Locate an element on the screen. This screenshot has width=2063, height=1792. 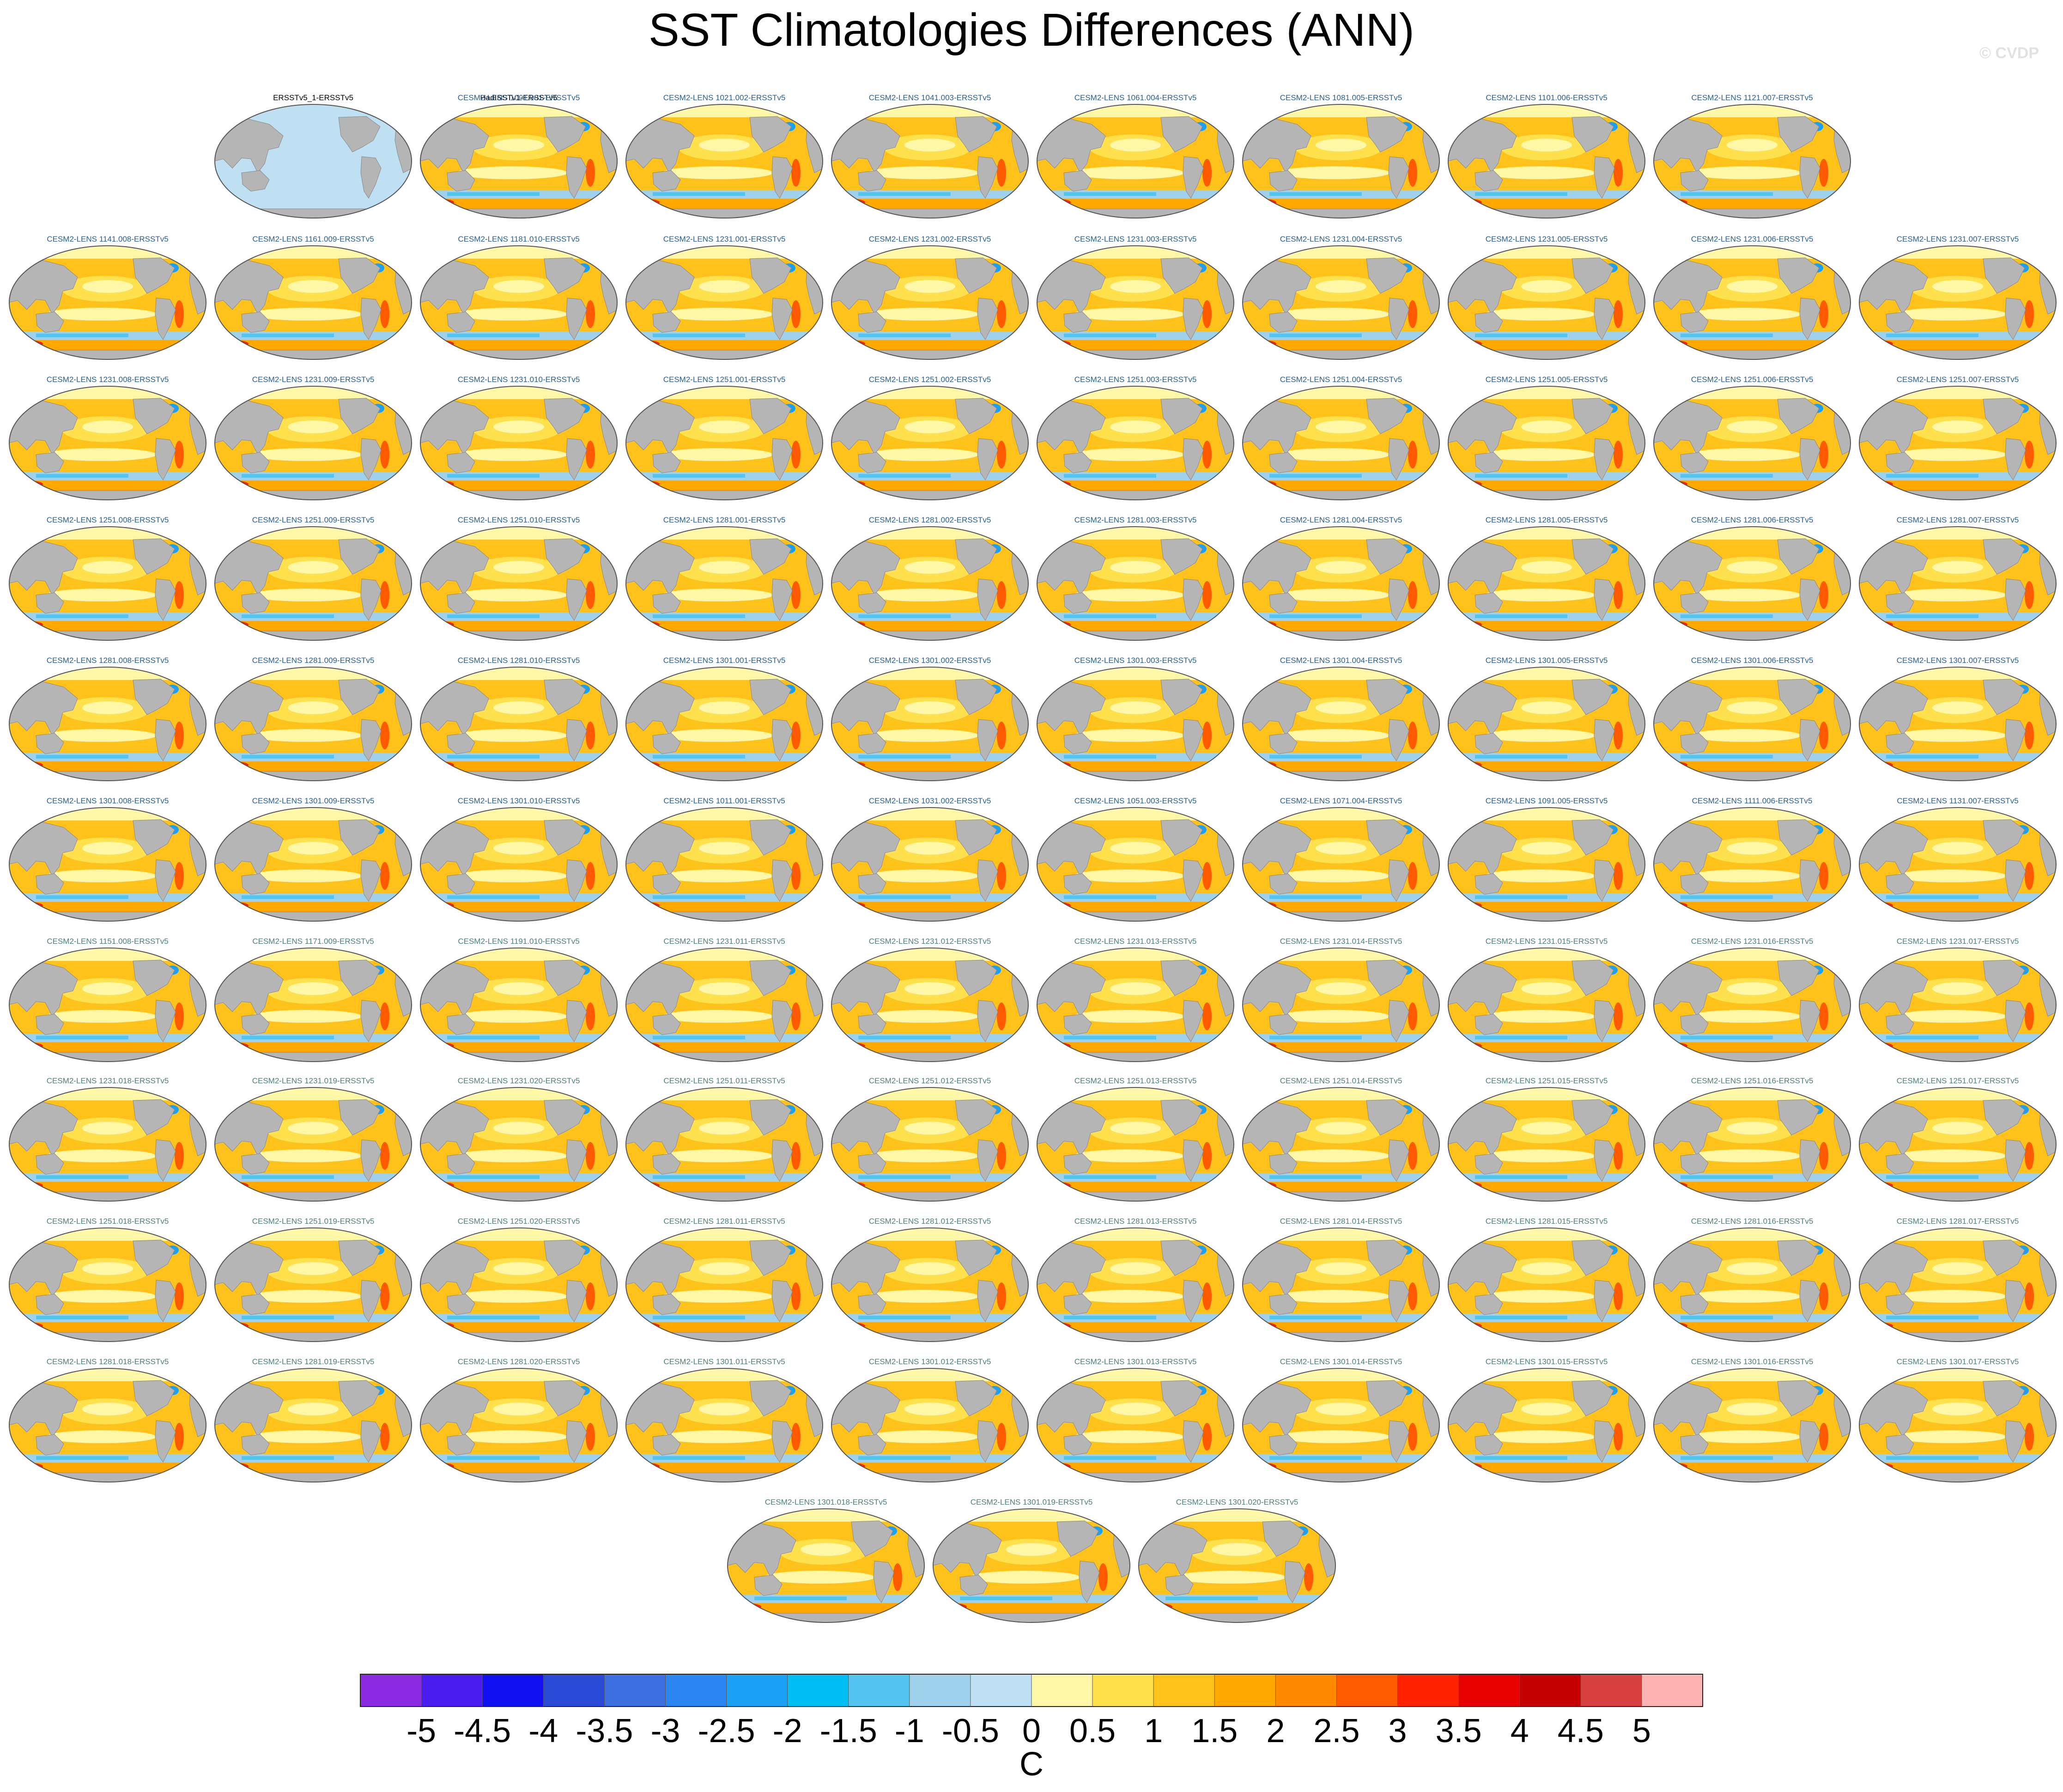
panel-title: CESM2-LENS 1231.005-ERSSTv5 is located at coordinates (1546, 239).